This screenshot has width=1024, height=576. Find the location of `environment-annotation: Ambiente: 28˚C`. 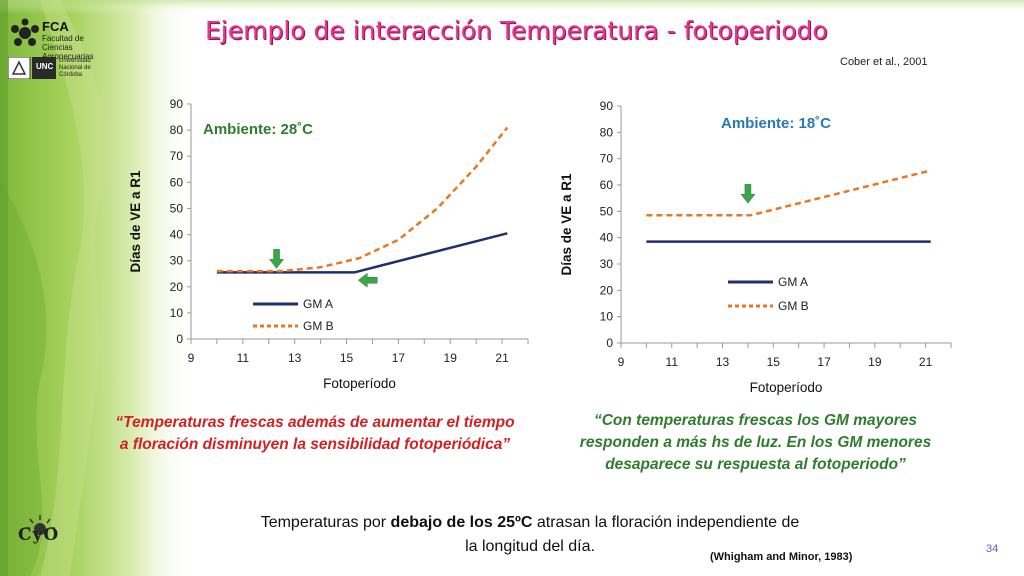

environment-annotation: Ambiente: 28˚C is located at coordinates (258, 129).